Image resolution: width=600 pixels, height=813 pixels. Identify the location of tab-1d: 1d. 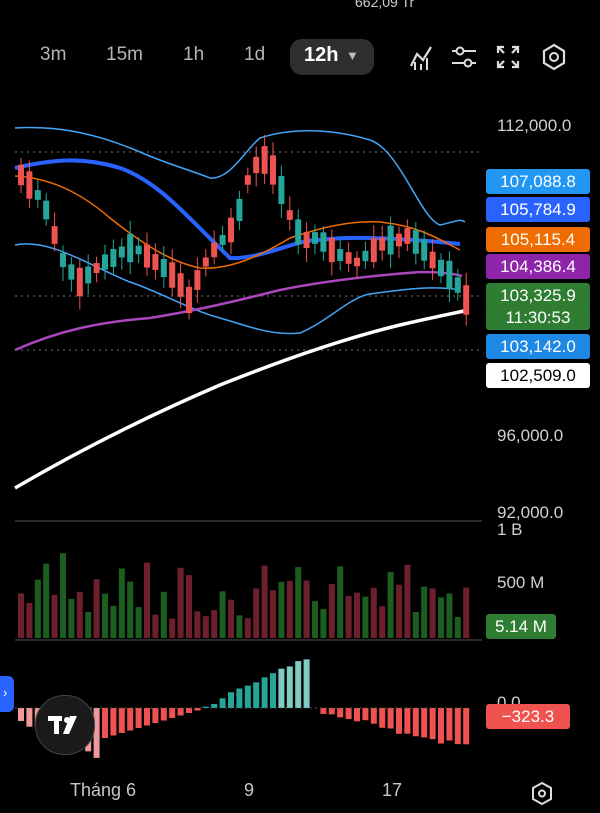
(254, 55).